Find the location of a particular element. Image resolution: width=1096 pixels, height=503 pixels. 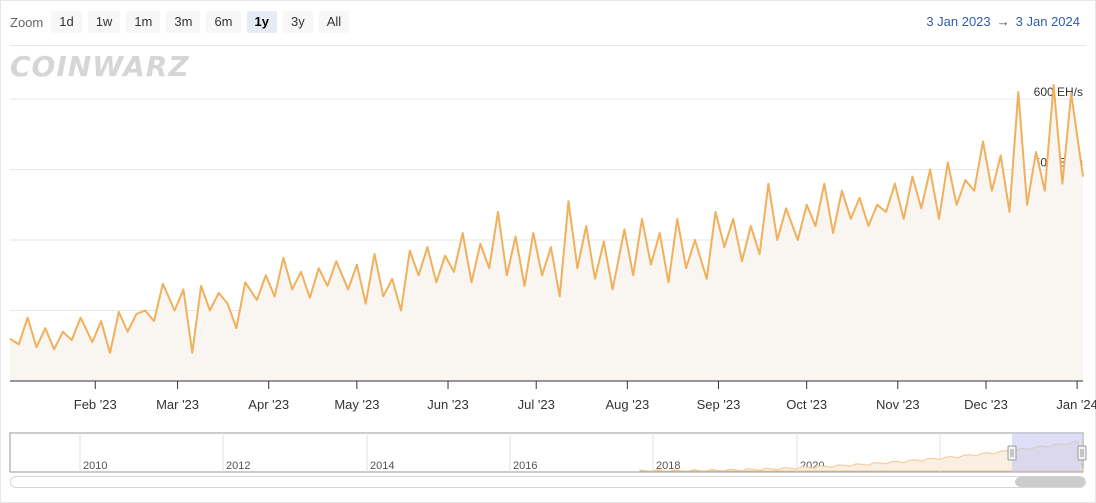

zoom-button-3m: 3m is located at coordinates (183, 22).